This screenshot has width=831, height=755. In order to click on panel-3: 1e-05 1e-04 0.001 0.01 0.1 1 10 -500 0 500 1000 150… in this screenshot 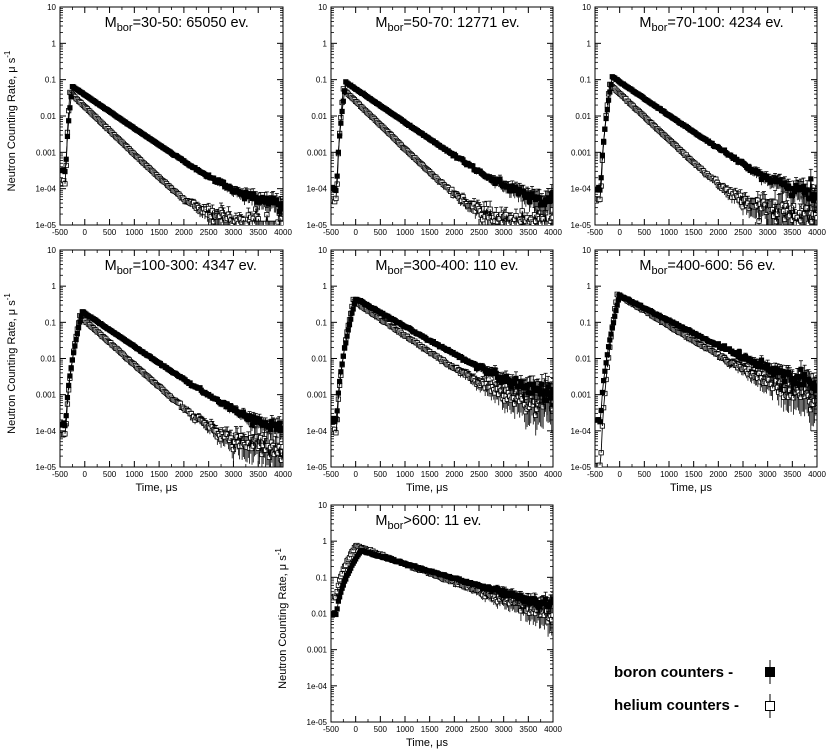, I will do `click(699, 120)`.